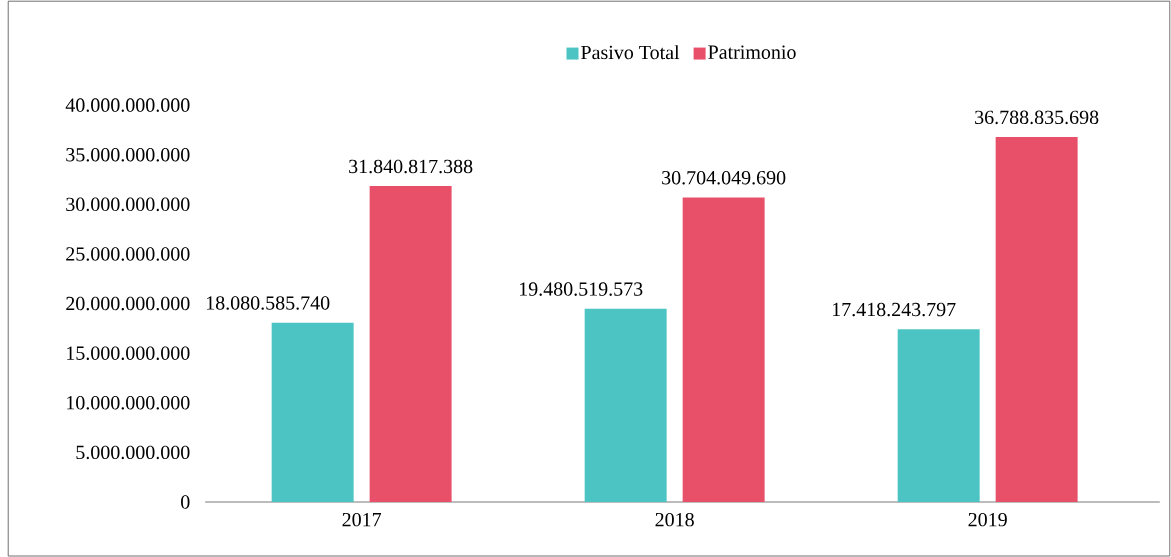 The height and width of the screenshot is (557, 1171). Describe the element at coordinates (411, 166) in the screenshot. I see `data-label: 31.840.817.388` at that location.